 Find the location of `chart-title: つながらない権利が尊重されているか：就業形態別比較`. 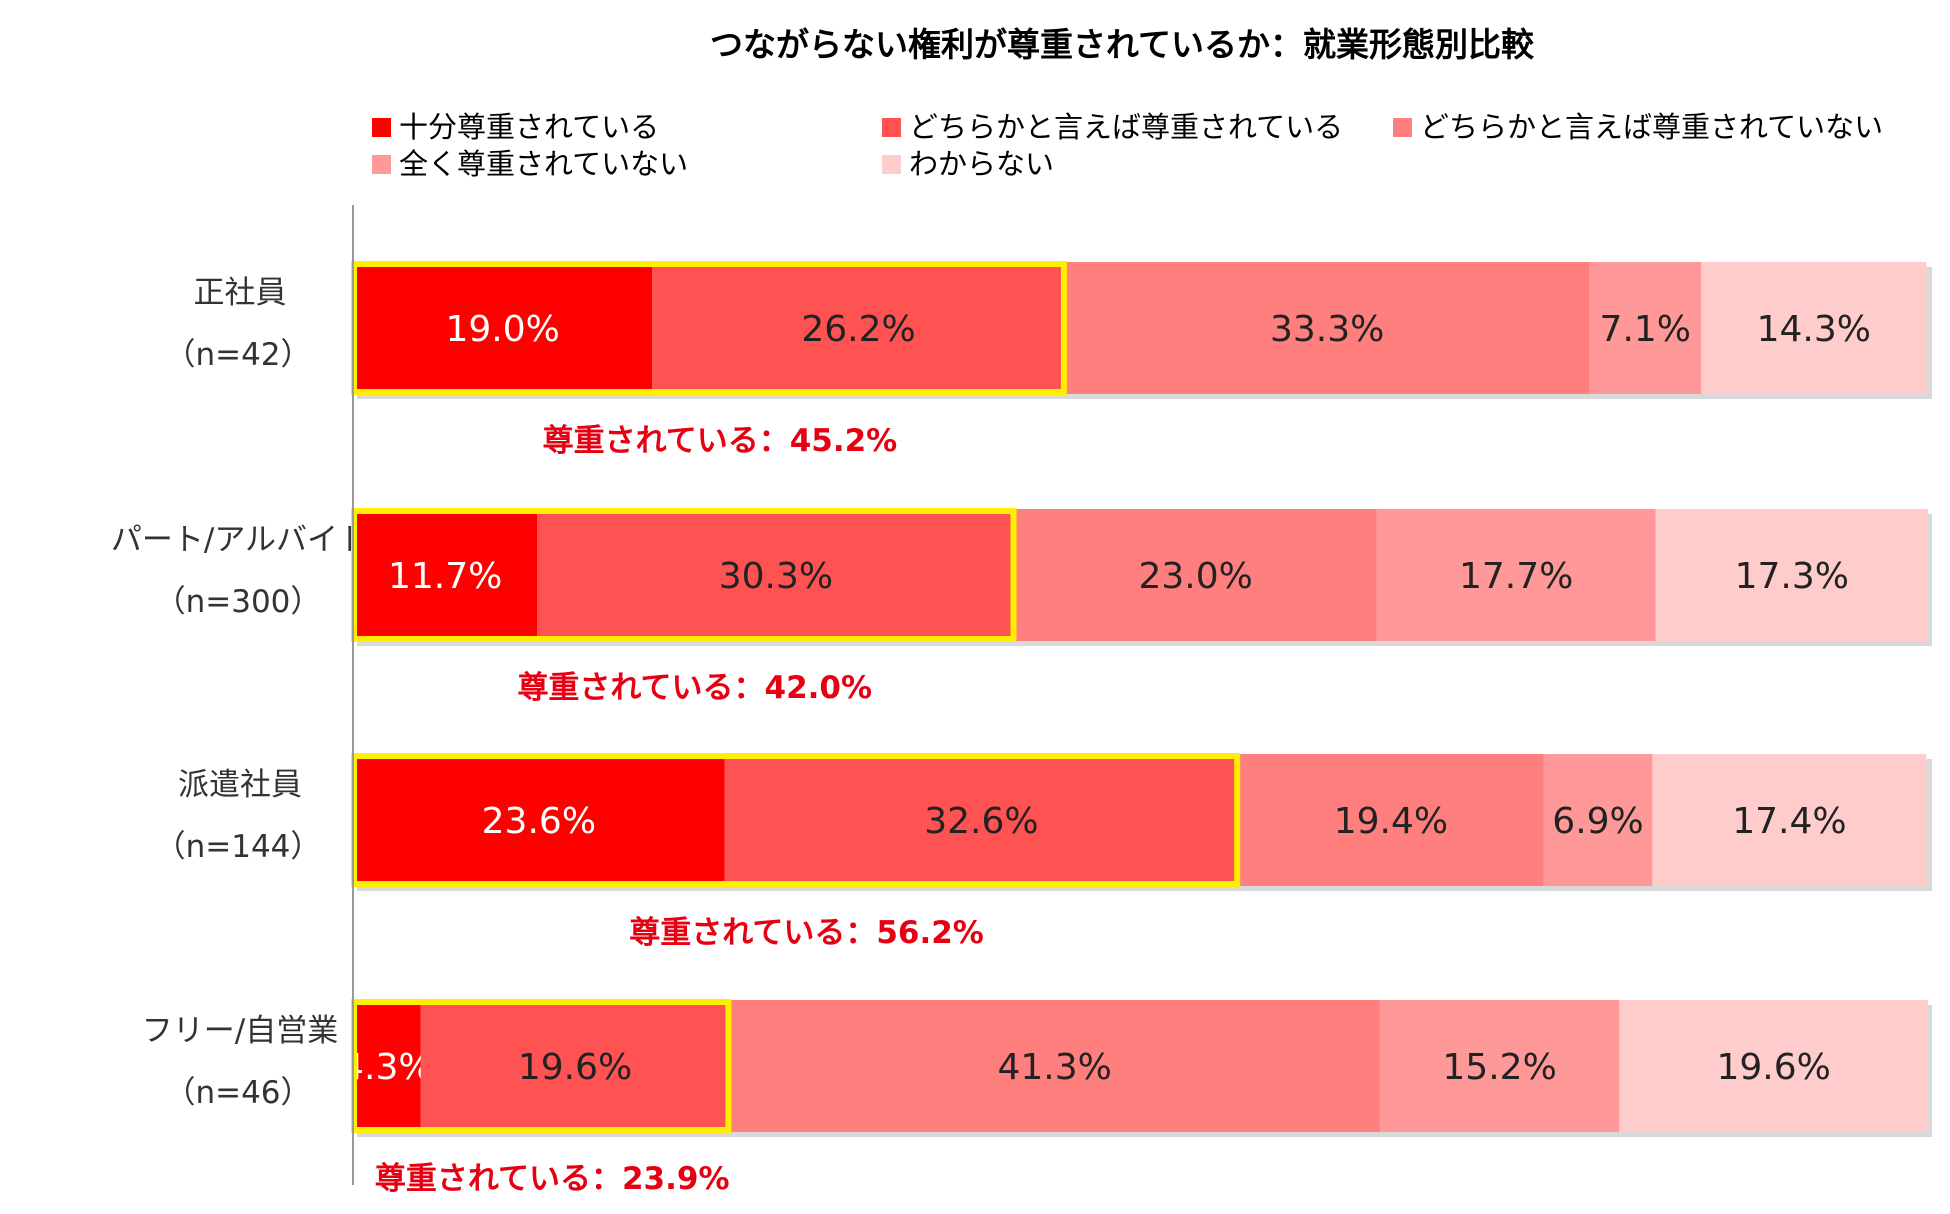

chart-title: つながらない権利が尊重されているか：就業形態別比較 is located at coordinates (1122, 44).